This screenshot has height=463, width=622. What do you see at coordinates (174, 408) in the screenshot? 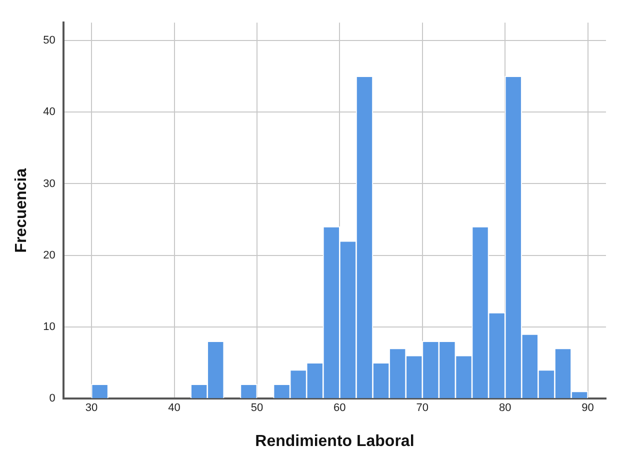
I see `x-tick-label: 40` at bounding box center [174, 408].